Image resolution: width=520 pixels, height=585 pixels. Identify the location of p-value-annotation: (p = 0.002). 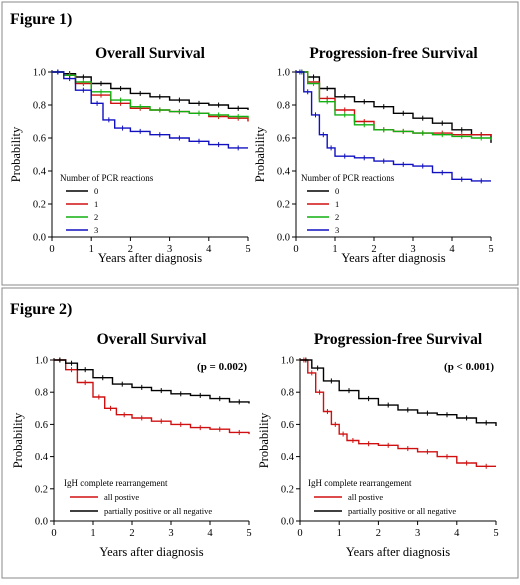
(222, 367).